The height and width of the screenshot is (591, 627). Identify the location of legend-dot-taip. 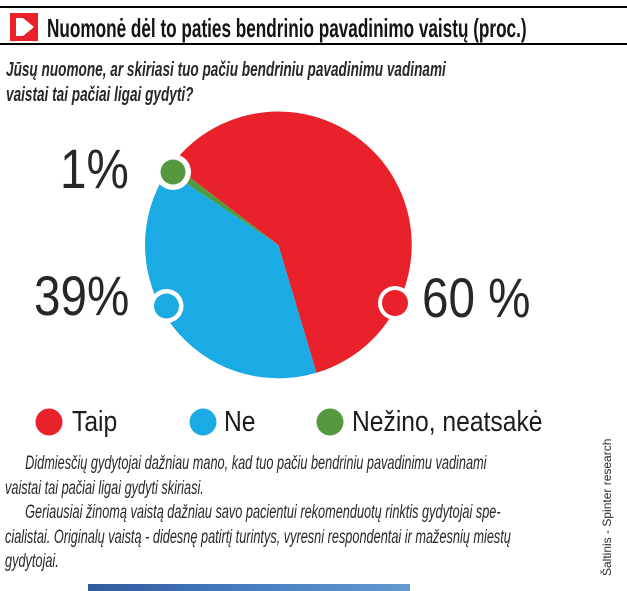
(49, 424).